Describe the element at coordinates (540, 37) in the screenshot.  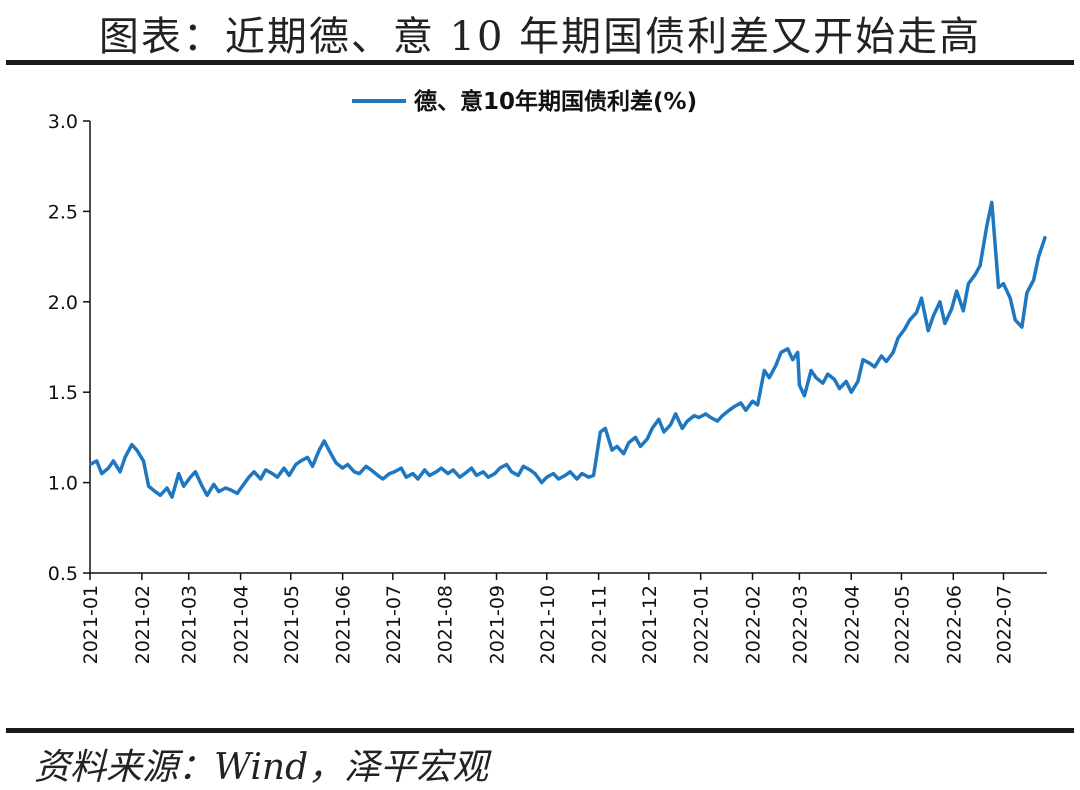
I see `page-title: 图表：近期德、意 10 年期国债利差又开始走高` at that location.